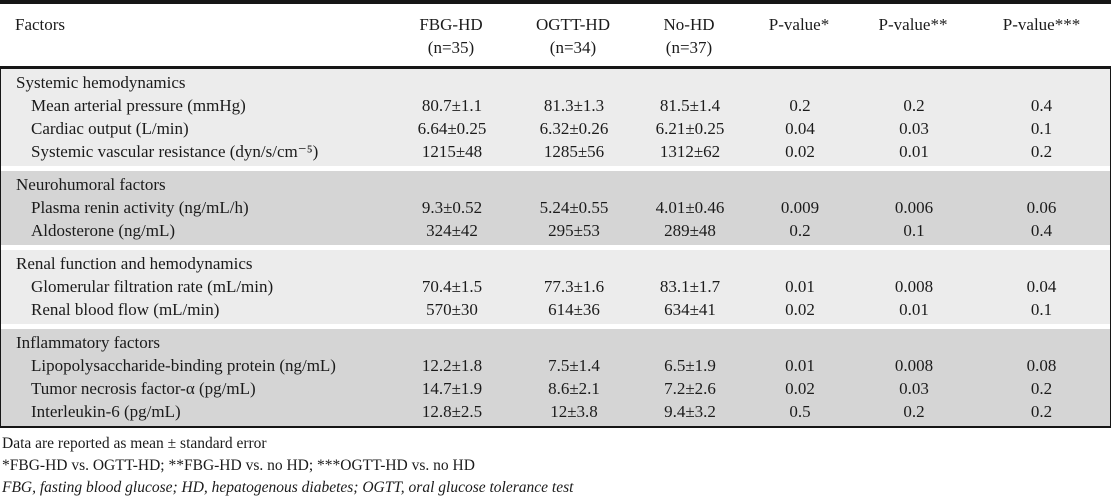  Describe the element at coordinates (452, 230) in the screenshot. I see `cell: 324±42` at that location.